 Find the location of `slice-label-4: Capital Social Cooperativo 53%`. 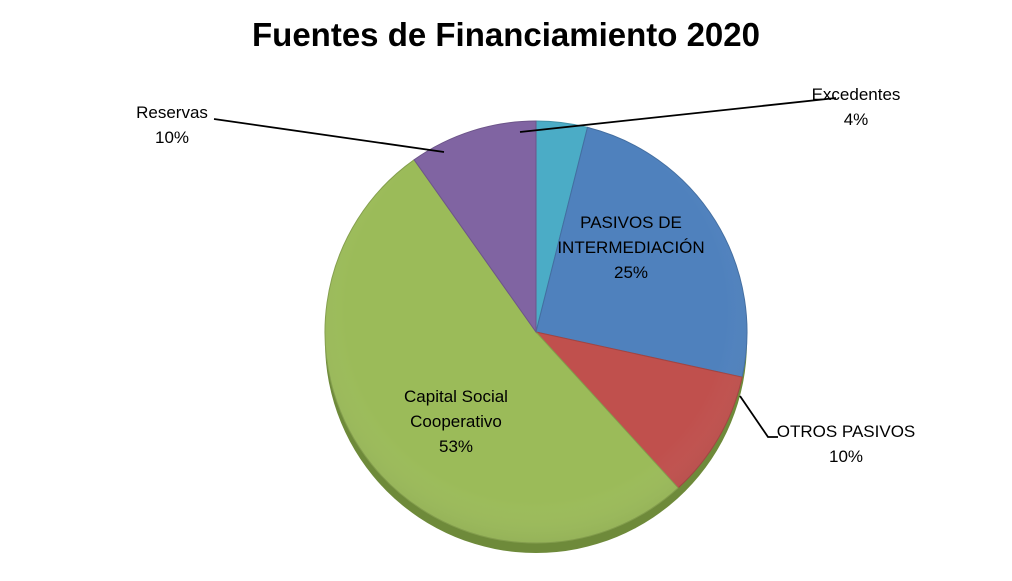

slice-label-4: Capital Social Cooperativo 53% is located at coordinates (456, 421).